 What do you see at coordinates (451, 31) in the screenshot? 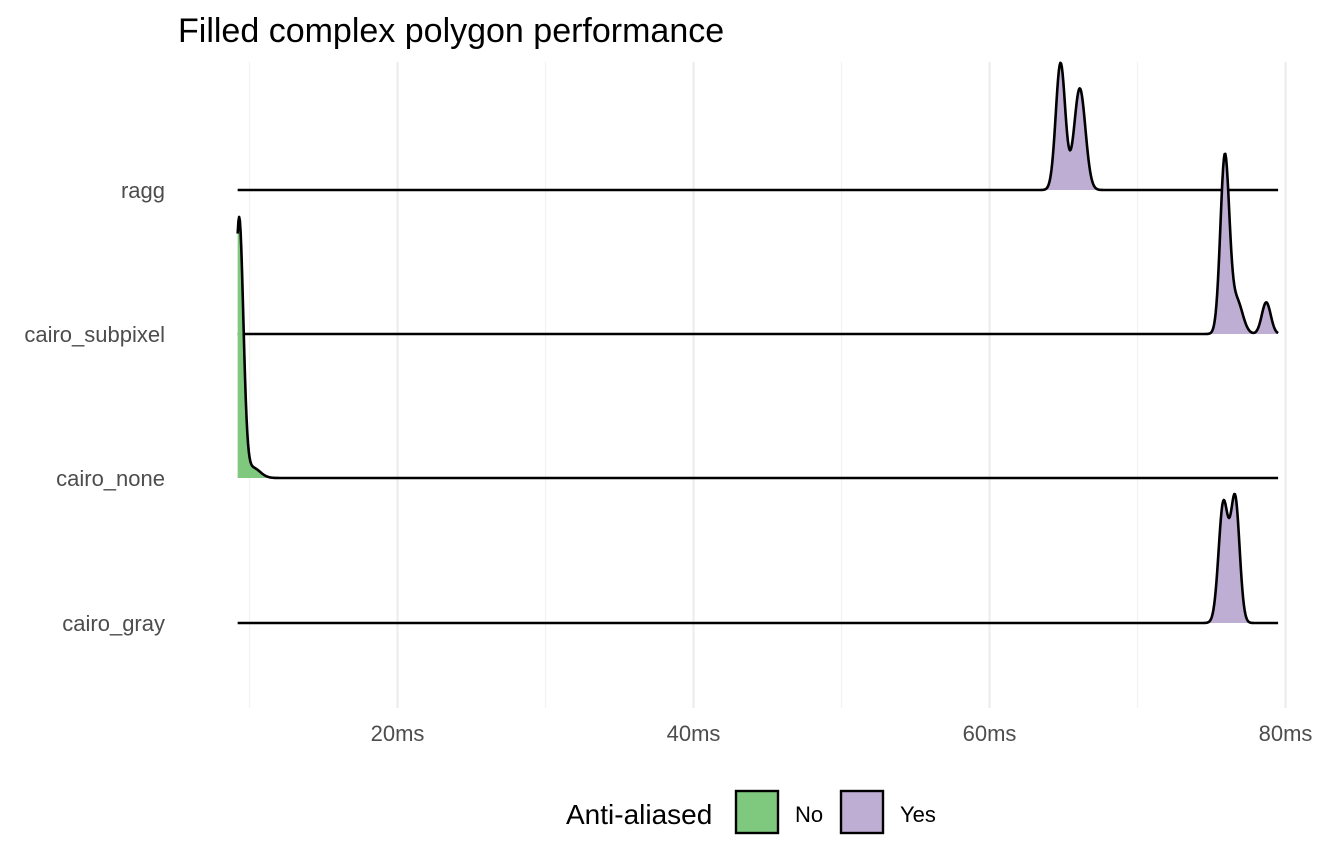
I see `chart-title: Filled complex polygon performance` at bounding box center [451, 31].